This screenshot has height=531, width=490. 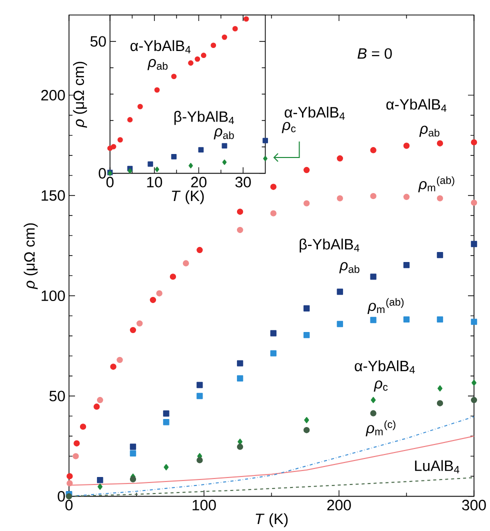 What do you see at coordinates (437, 467) in the screenshot?
I see `series-label: LuAlB$_{4}$` at bounding box center [437, 467].